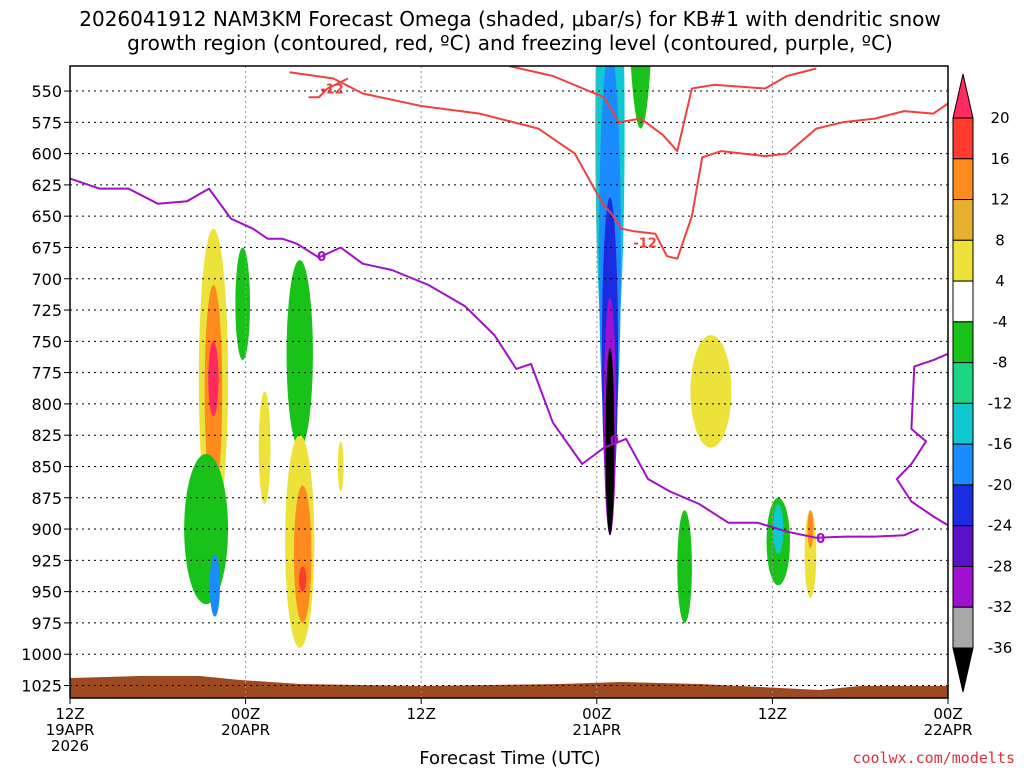 This screenshot has height=768, width=1024. I want to click on y-tick-label-600: 600, so click(46, 154).